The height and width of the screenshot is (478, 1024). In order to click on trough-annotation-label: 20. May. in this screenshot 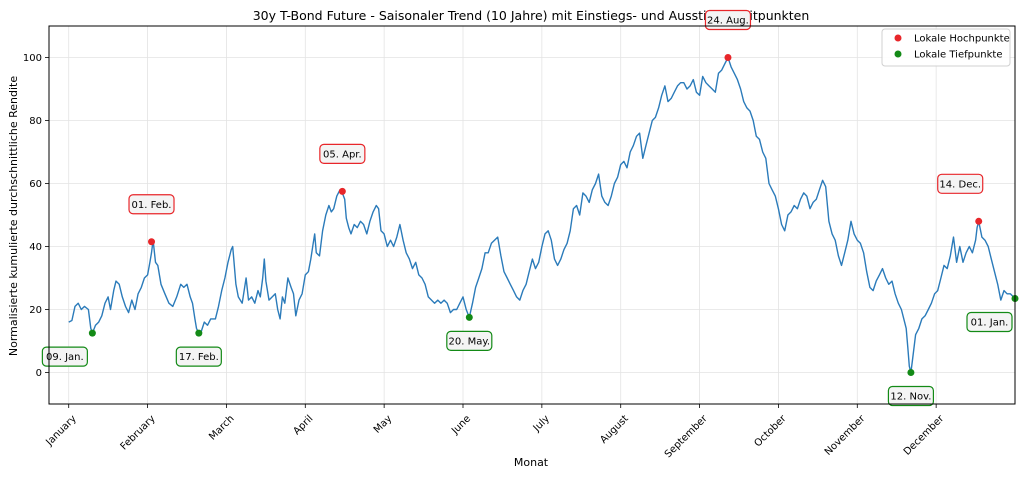, I will do `click(470, 341)`.